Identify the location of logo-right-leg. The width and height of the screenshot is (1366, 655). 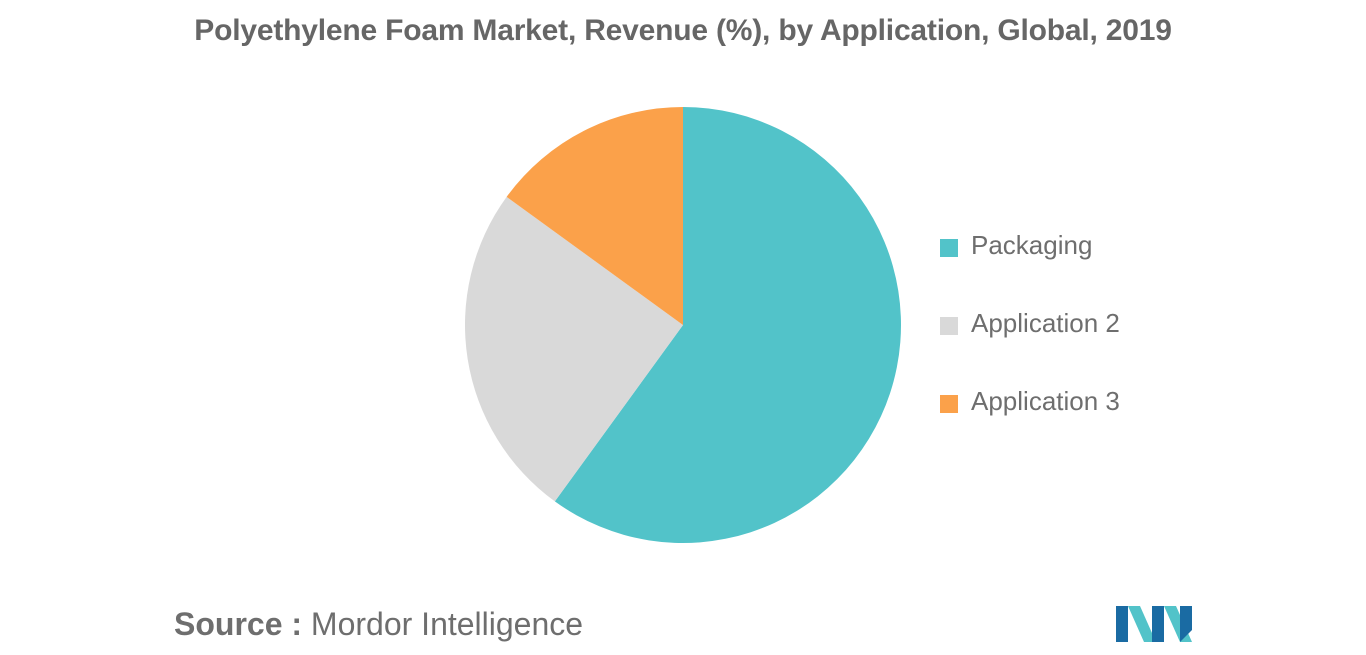
(1186, 624).